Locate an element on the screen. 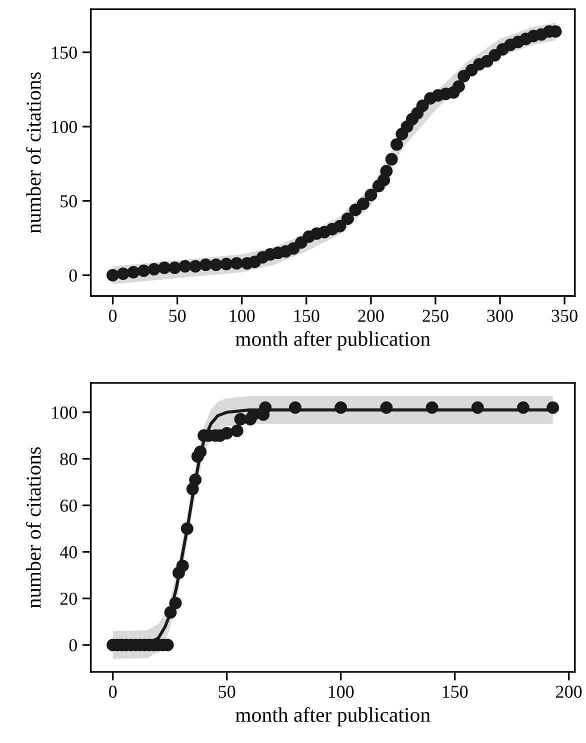 The width and height of the screenshot is (586, 743). y-tick-label: 50 is located at coordinates (68, 201).